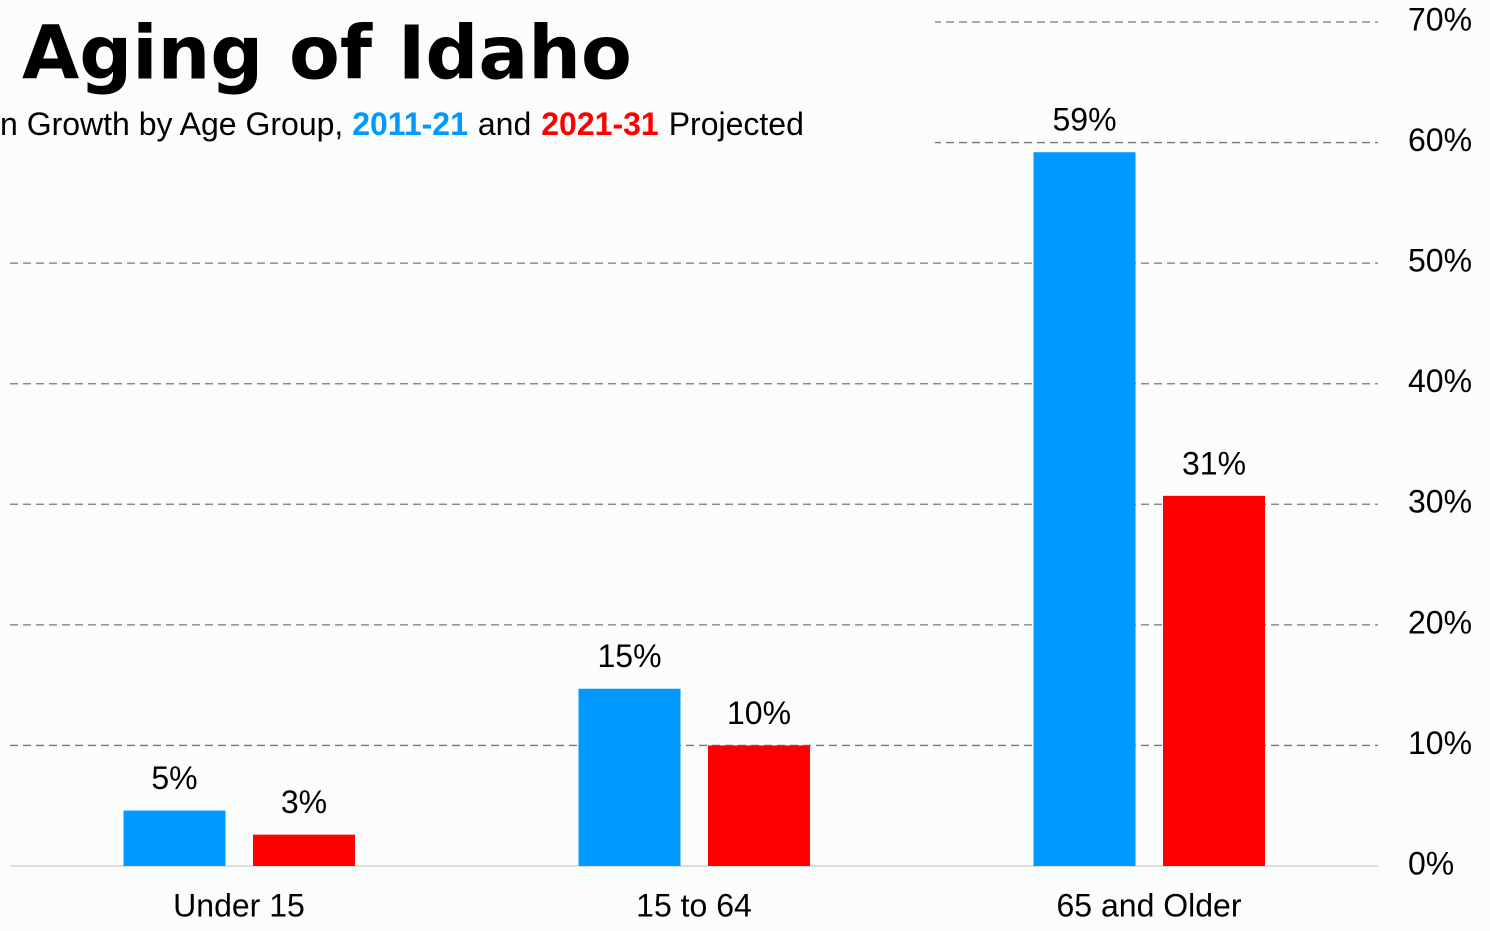 This screenshot has width=1490, height=931. Describe the element at coordinates (1431, 863) in the screenshot. I see `y-tick-label: 0%` at that location.